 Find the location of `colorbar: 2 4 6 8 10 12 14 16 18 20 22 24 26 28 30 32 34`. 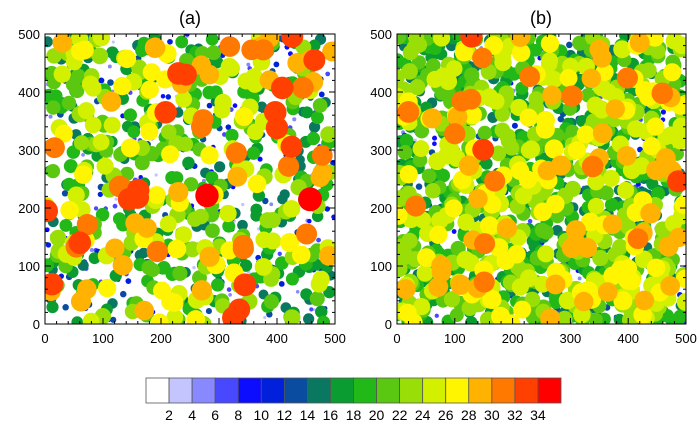

colorbar: 2 4 6 8 10 12 14 16 18 20 22 24 26 28 30 32 34 is located at coordinates (353, 400).